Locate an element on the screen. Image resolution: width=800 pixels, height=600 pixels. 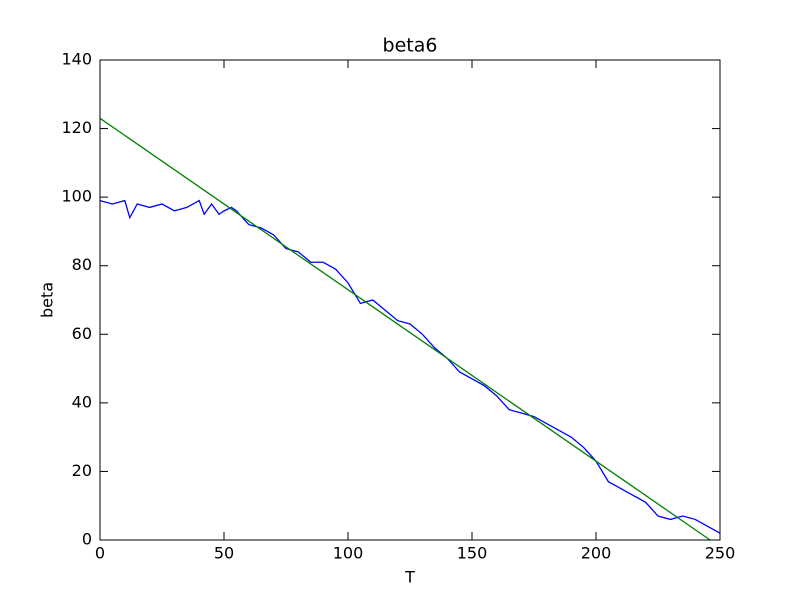
x-axis-label: T is located at coordinates (409, 577).